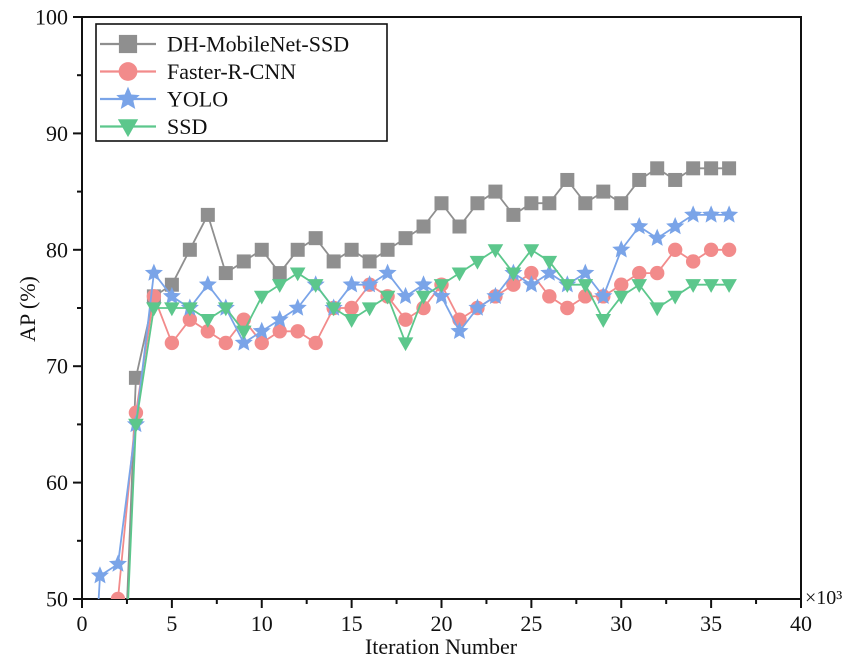 The image size is (863, 670). Describe the element at coordinates (621, 623) in the screenshot. I see `x-tick-label: 30` at that location.